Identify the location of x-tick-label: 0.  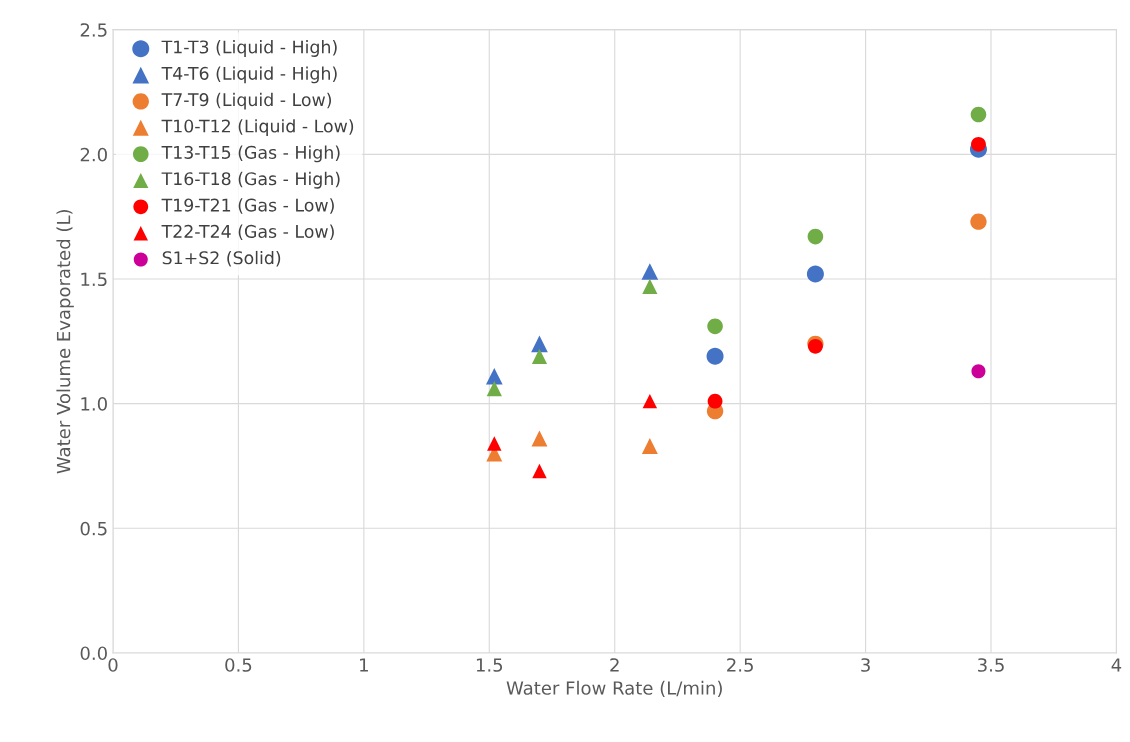
(113, 665).